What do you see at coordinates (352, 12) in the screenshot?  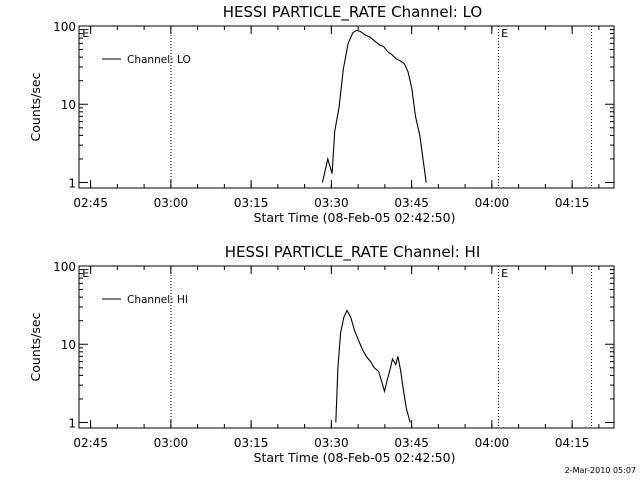 I see `chart-title: HESSI PARTICLE_RATE Channel: LO` at bounding box center [352, 12].